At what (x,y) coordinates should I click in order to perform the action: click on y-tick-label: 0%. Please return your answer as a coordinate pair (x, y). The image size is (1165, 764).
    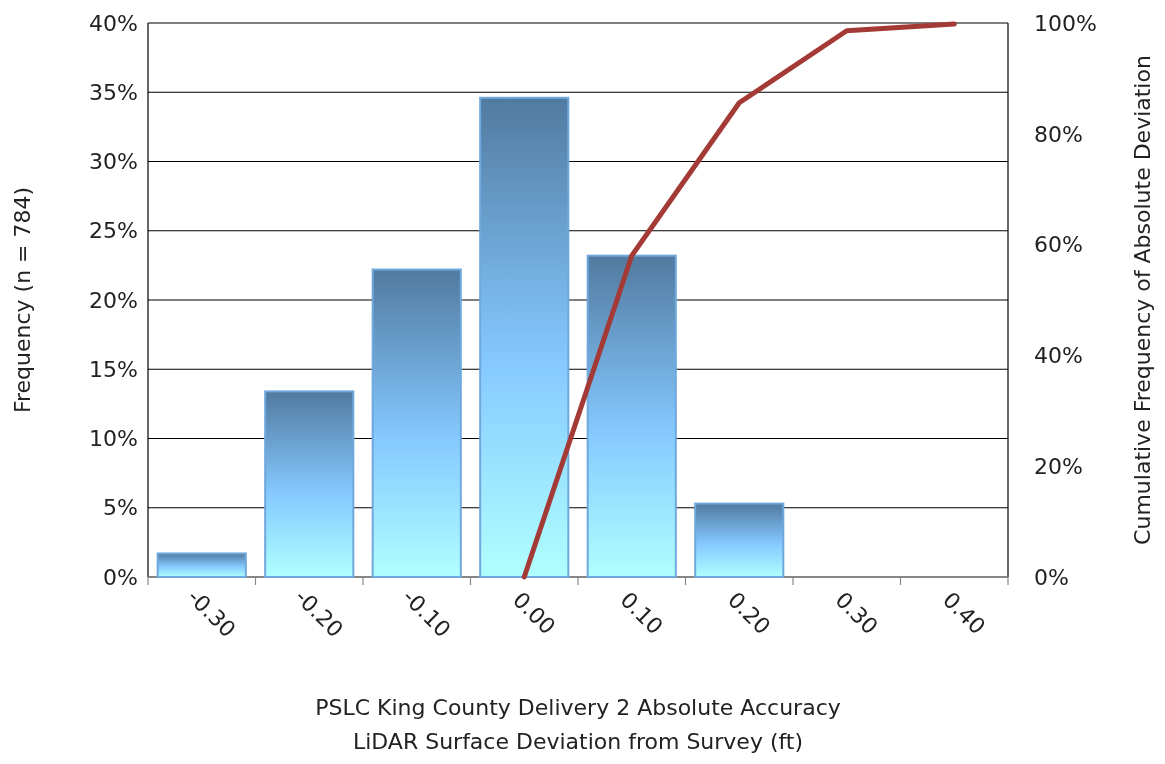
    Looking at the image, I should click on (120, 577).